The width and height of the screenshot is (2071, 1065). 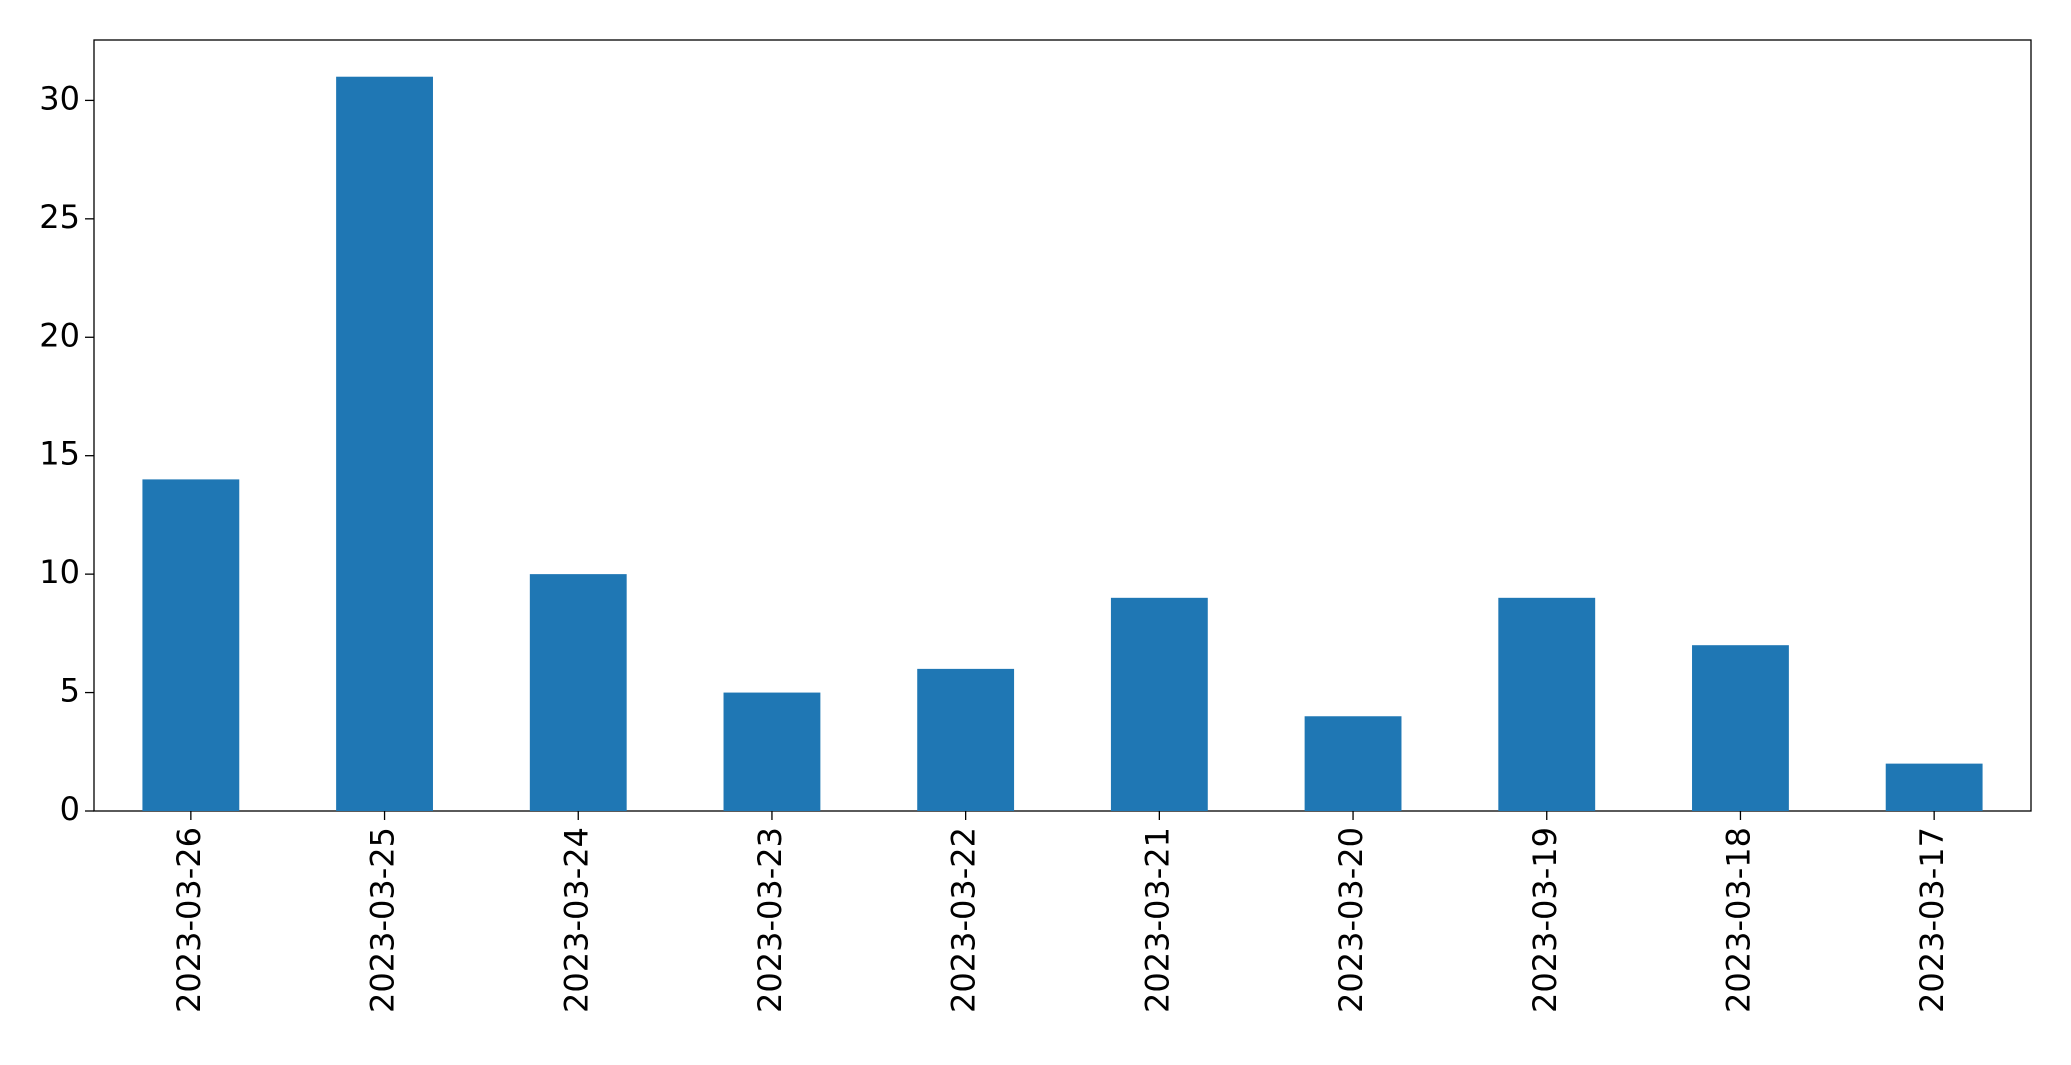 What do you see at coordinates (59, 217) in the screenshot?
I see `y-tick-label: 25` at bounding box center [59, 217].